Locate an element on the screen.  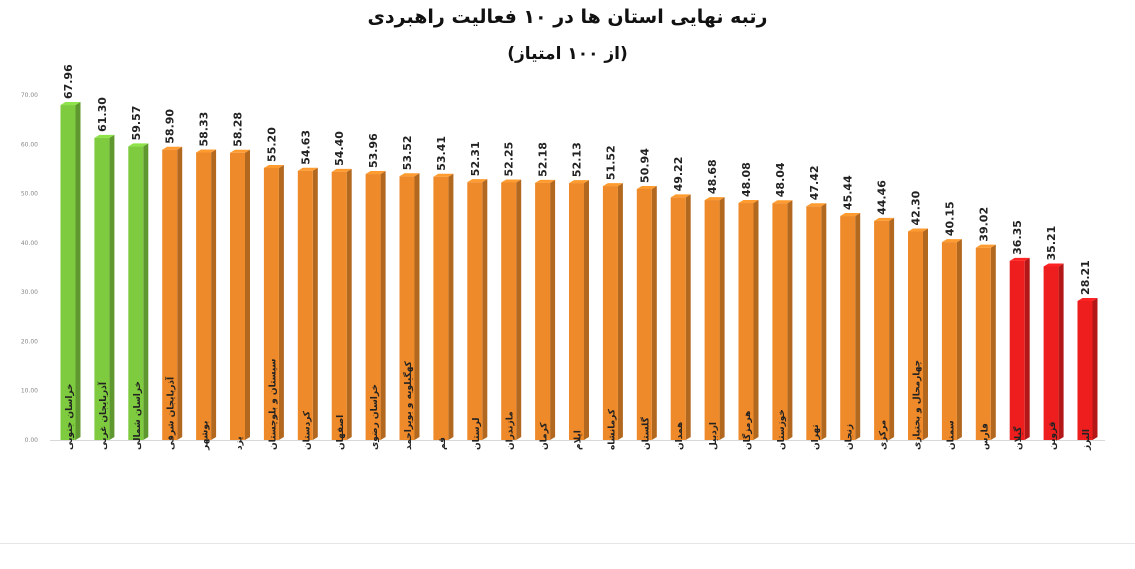
category-label: کرمان is located at coordinates (545, 436).